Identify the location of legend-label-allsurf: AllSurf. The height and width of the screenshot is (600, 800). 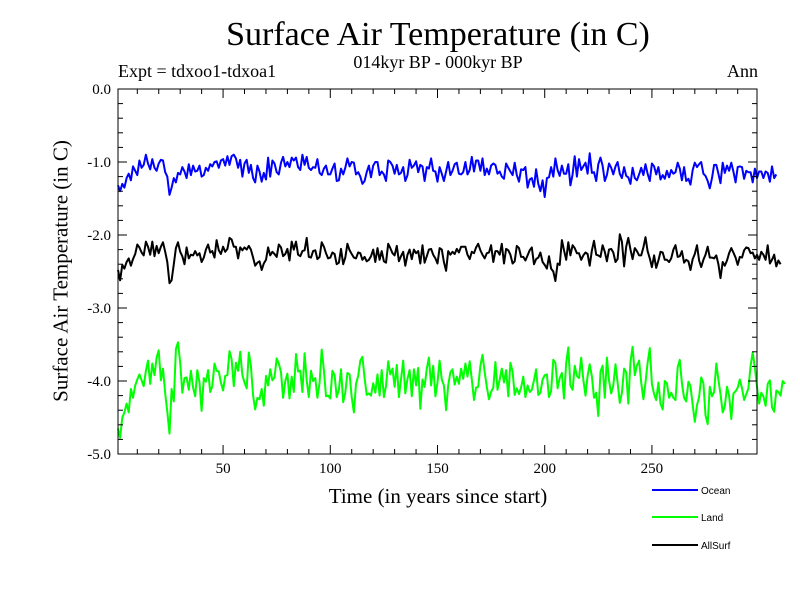
(716, 546).